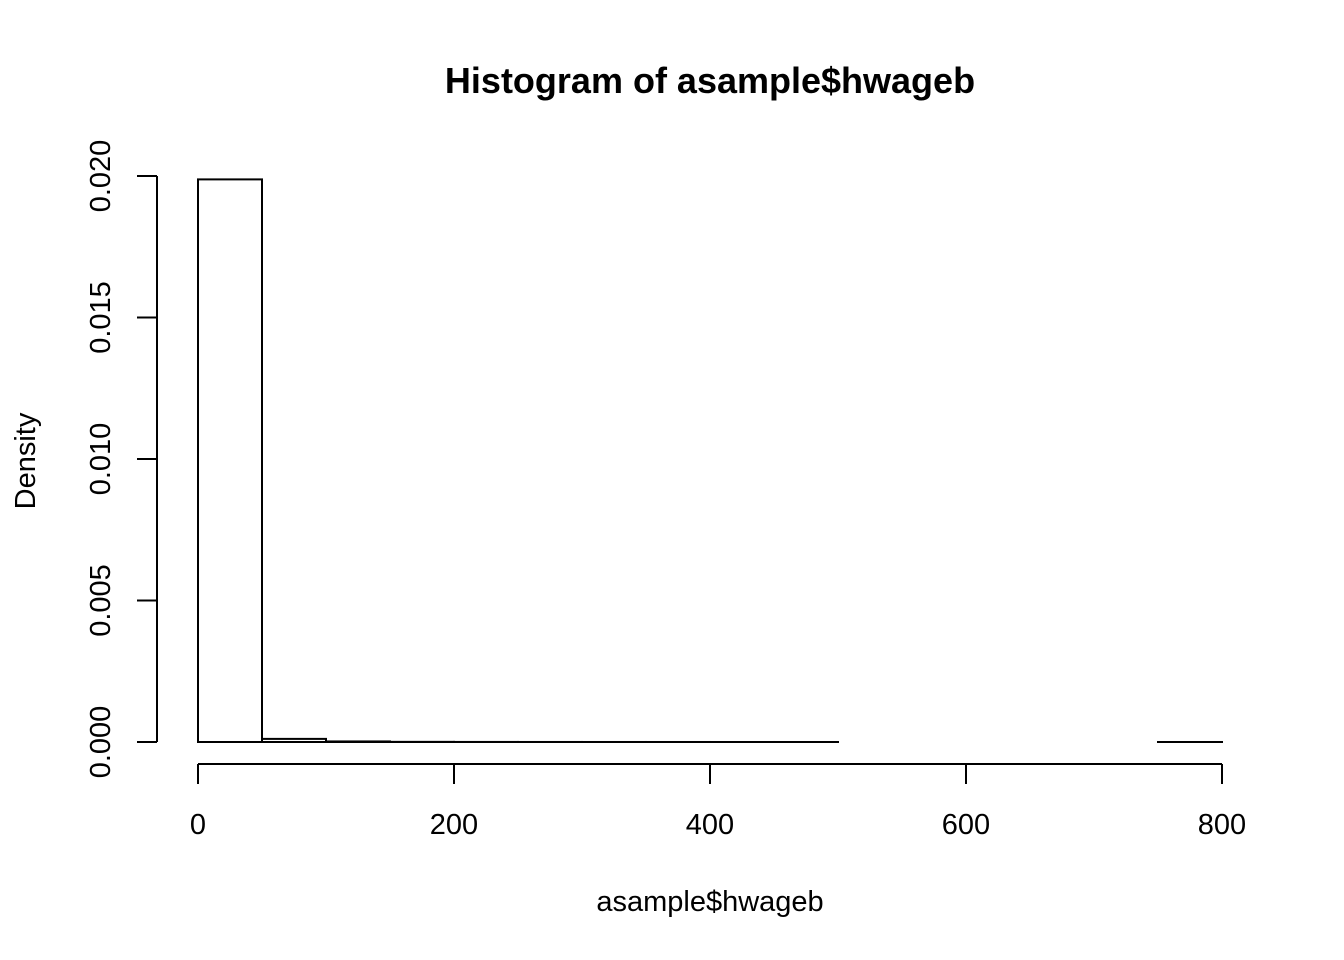 The width and height of the screenshot is (1344, 960). Describe the element at coordinates (709, 902) in the screenshot. I see `x-axis-label: asample$hwageb` at that location.